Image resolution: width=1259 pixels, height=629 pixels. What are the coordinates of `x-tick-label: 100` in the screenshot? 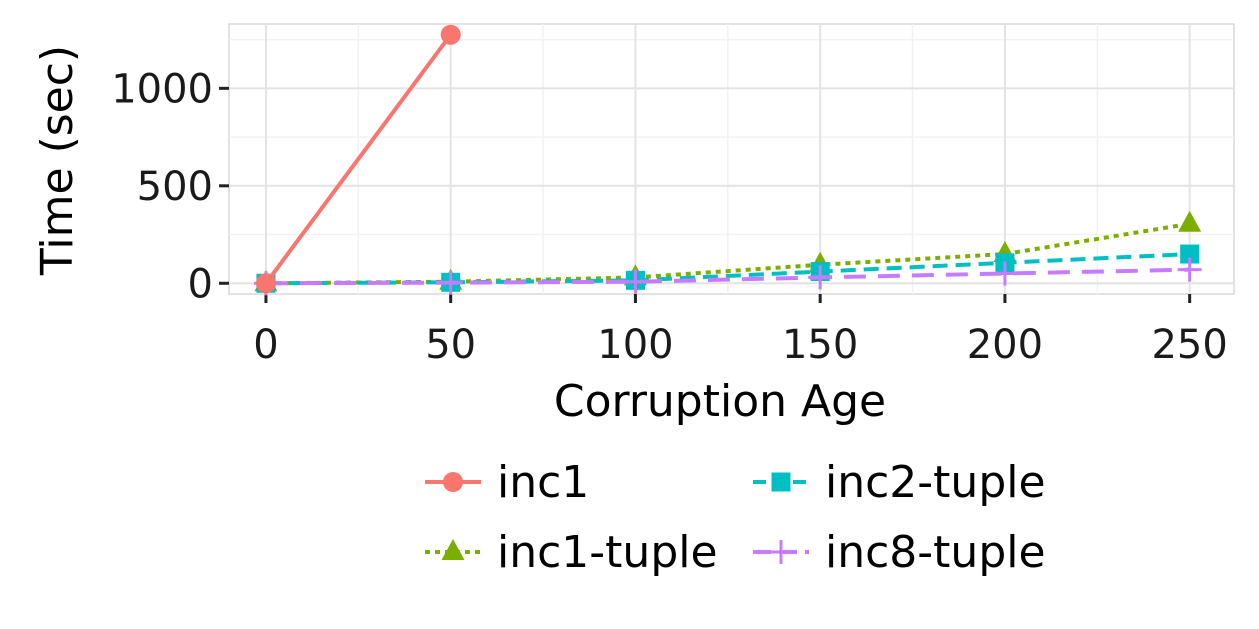 It's located at (635, 345).